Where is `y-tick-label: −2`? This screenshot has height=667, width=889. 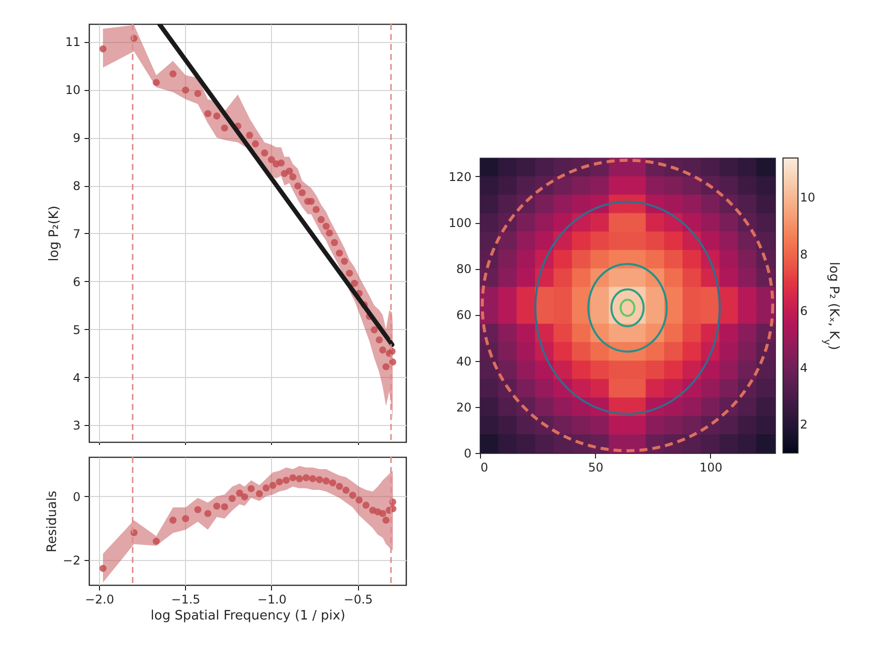
y-tick-label: −2 is located at coordinates (71, 561).